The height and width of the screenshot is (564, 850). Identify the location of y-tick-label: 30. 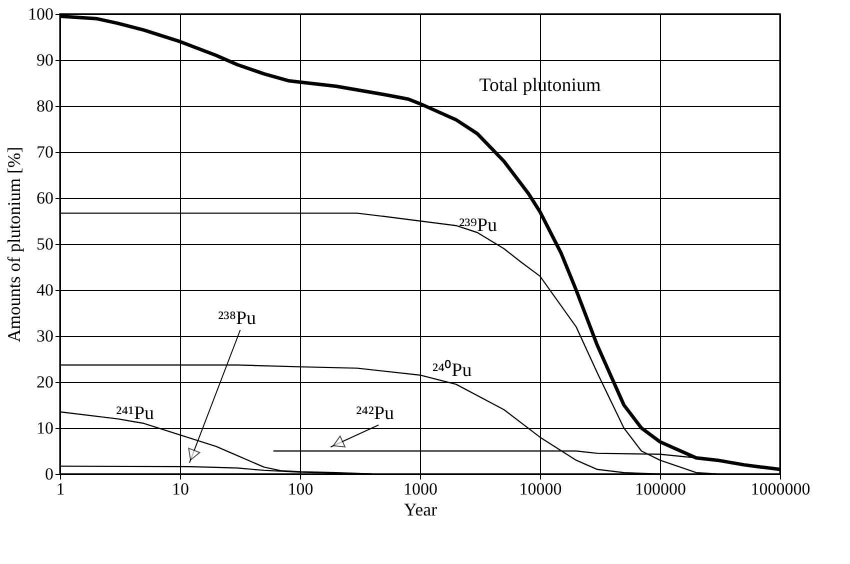
(45, 336).